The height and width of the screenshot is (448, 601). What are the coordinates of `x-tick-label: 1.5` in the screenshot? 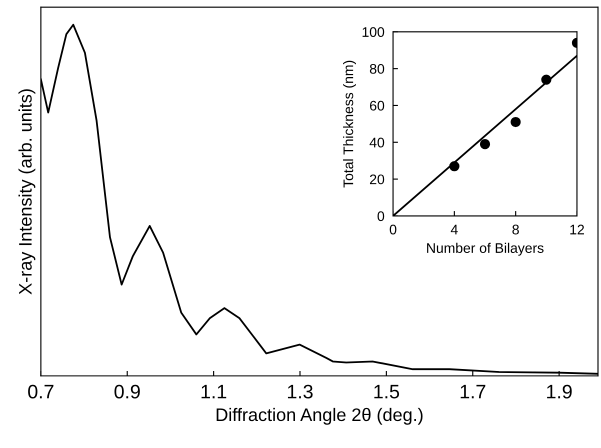 It's located at (387, 391).